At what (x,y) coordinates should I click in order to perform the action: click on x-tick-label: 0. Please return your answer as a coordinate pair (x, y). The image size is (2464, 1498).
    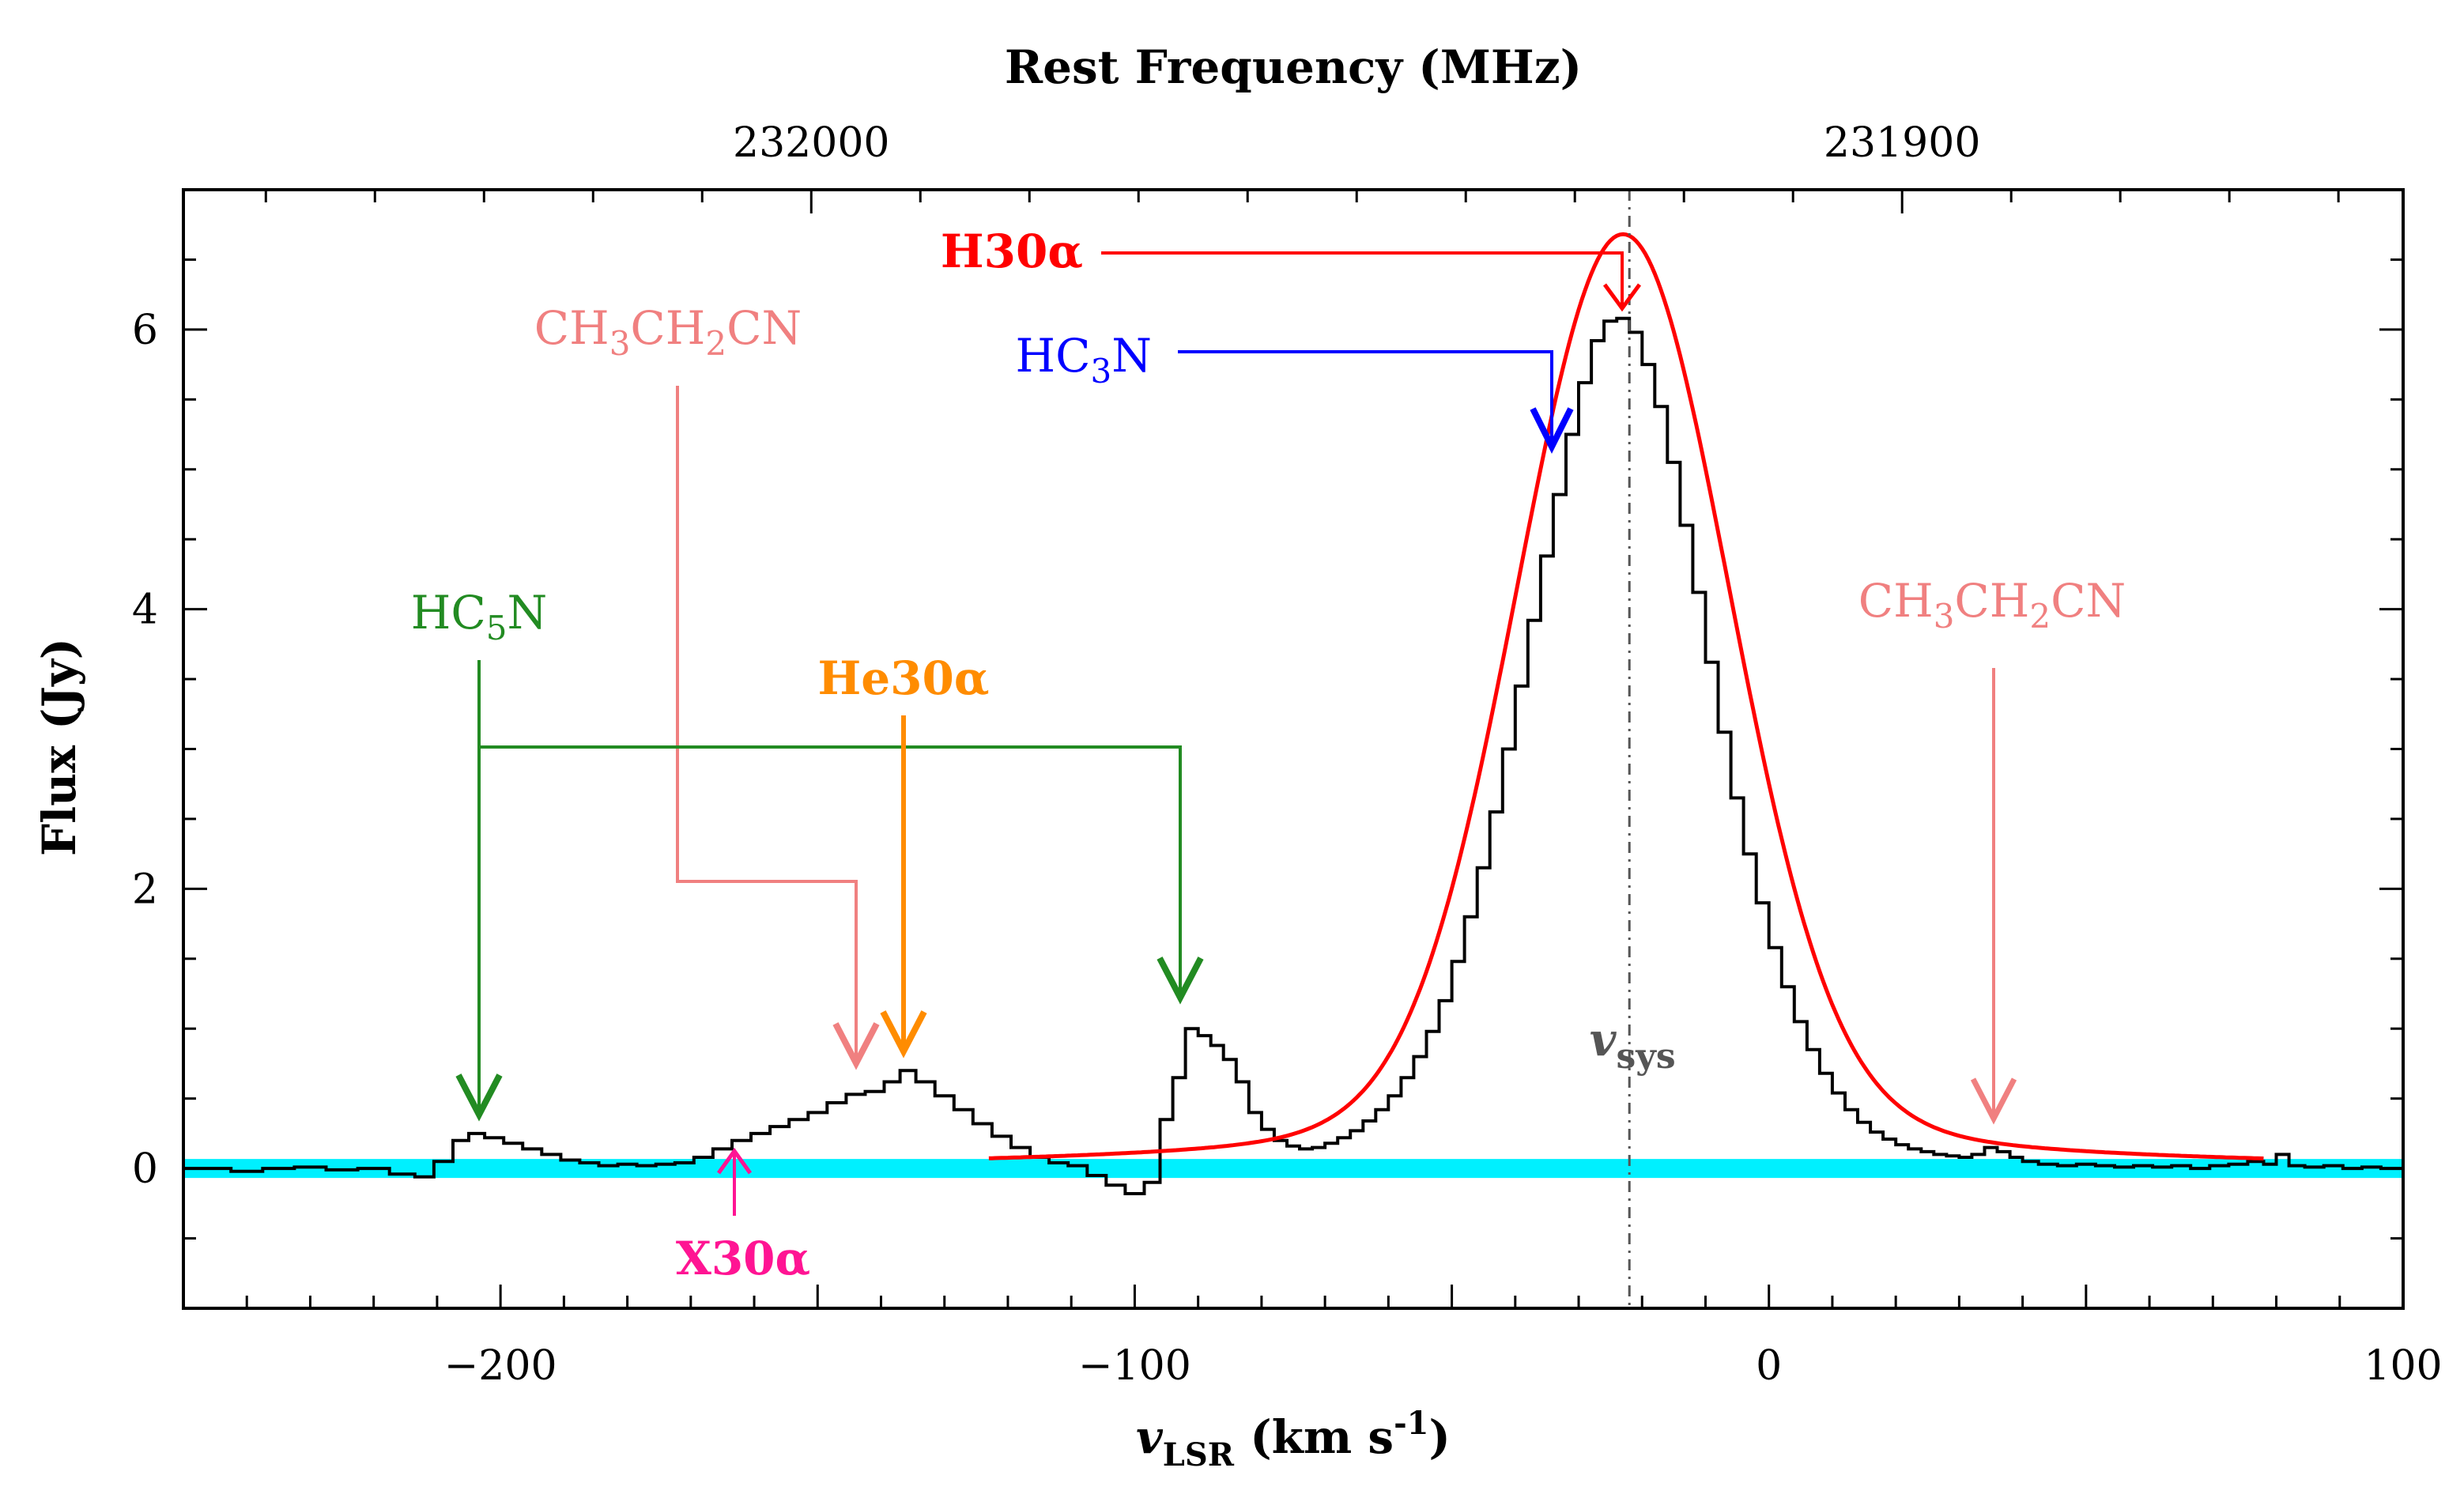
    Looking at the image, I should click on (1769, 1366).